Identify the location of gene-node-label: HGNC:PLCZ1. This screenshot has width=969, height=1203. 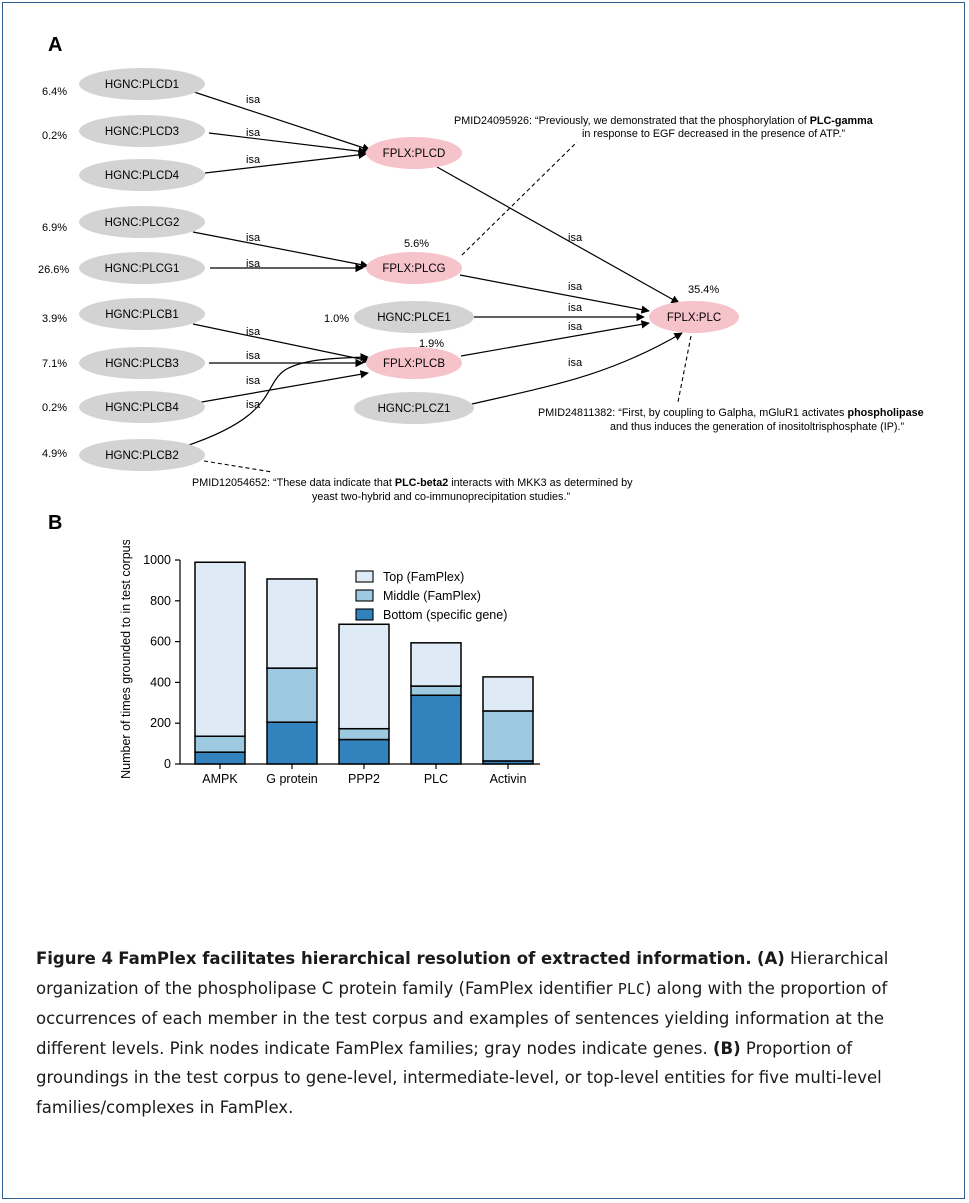
(414, 409).